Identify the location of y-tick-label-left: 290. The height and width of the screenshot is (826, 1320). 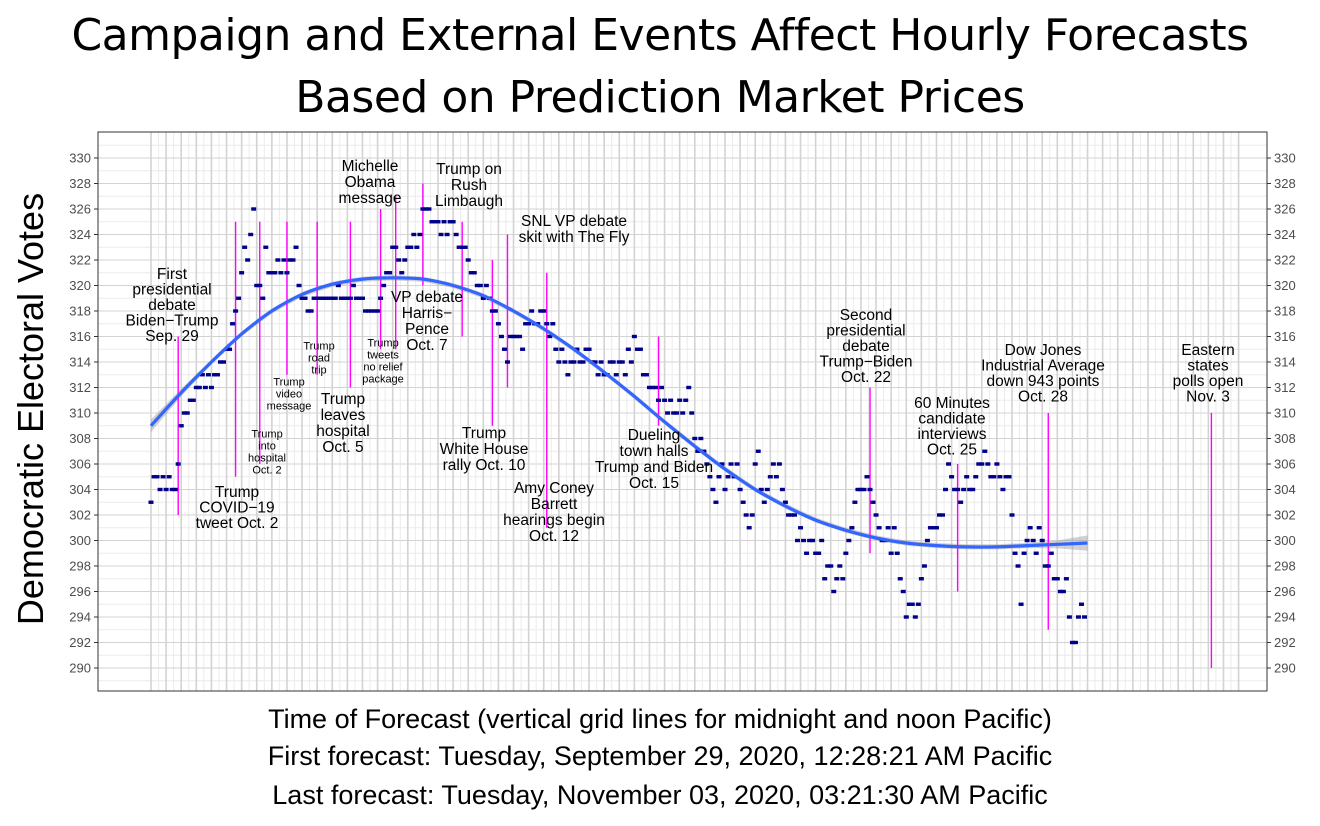
(80, 668).